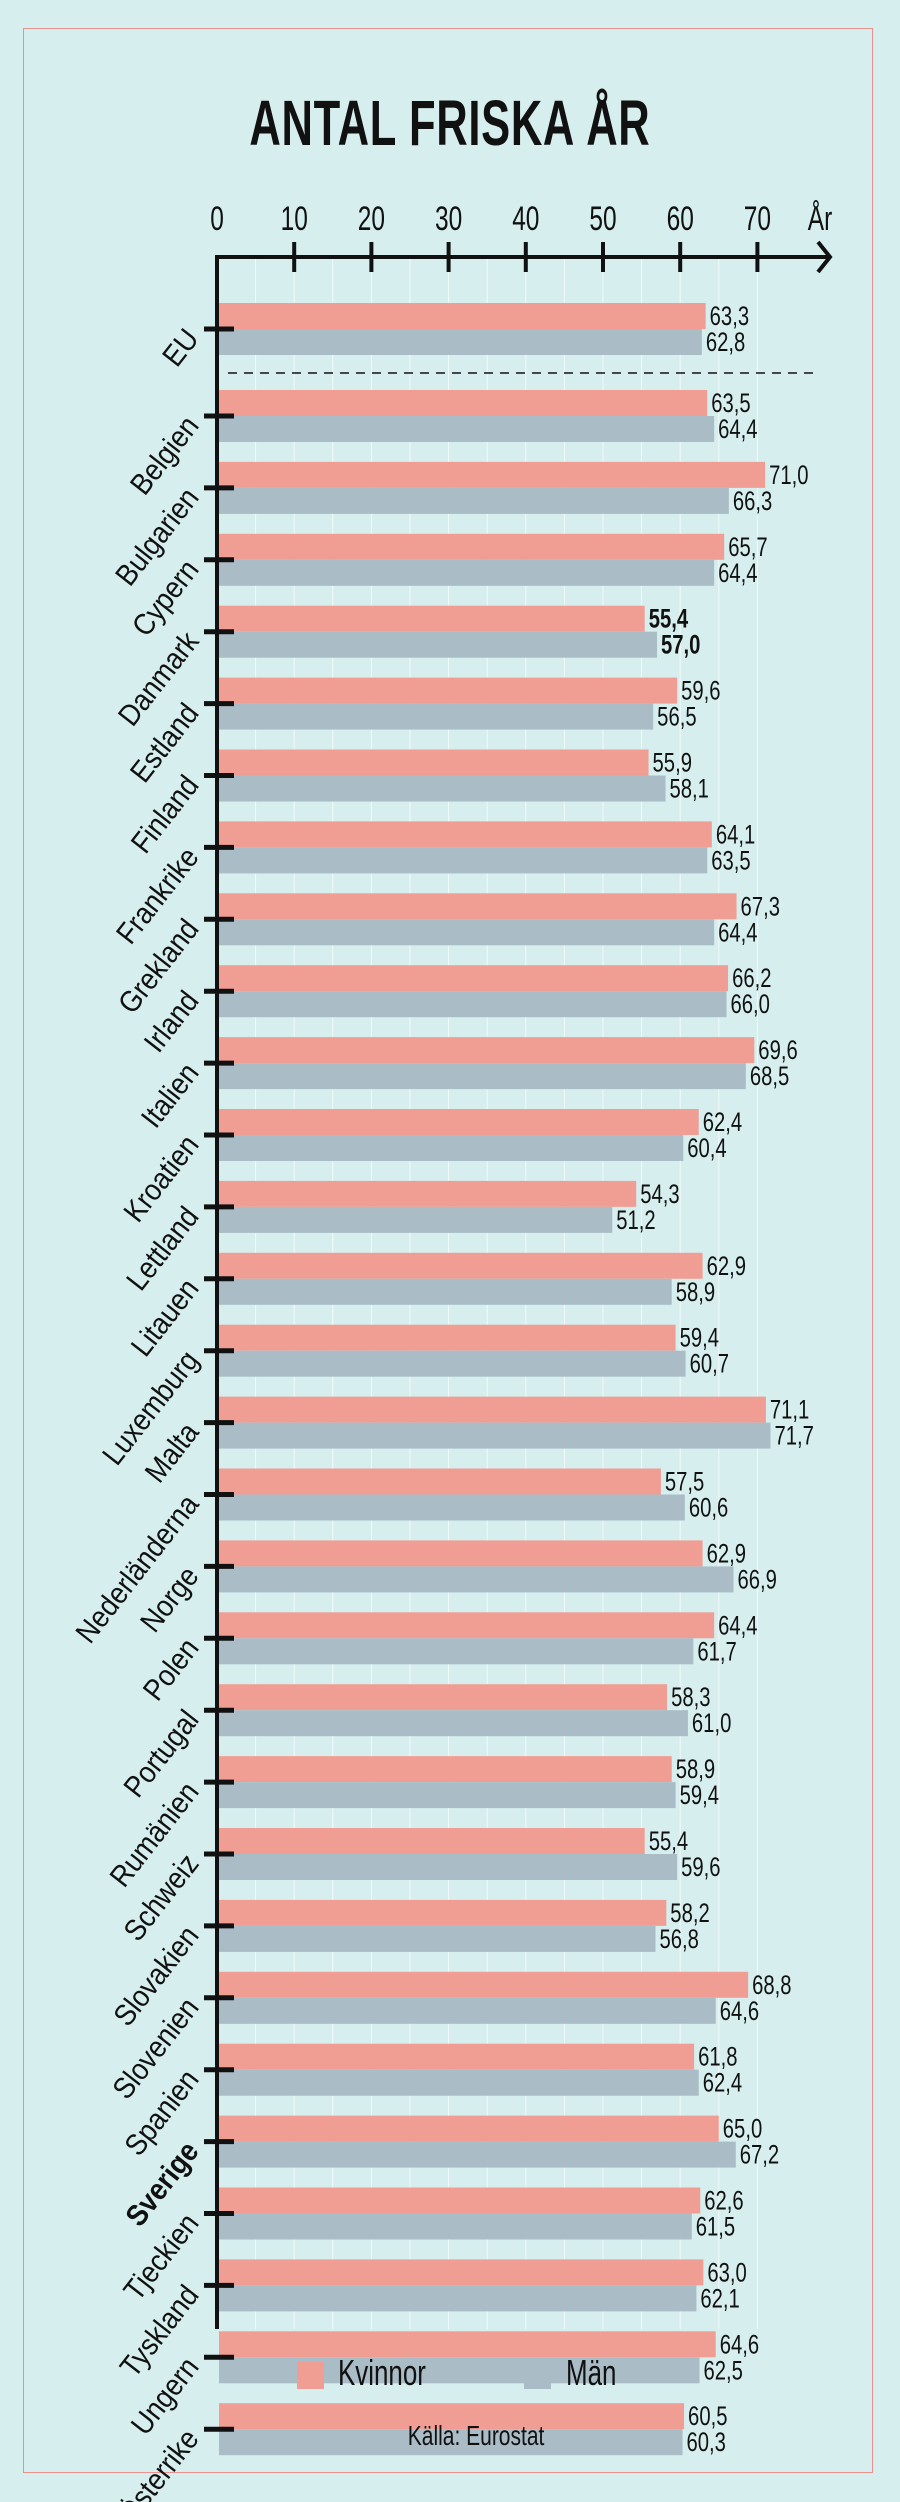  I want to click on value-label: 63,5, so click(730, 861).